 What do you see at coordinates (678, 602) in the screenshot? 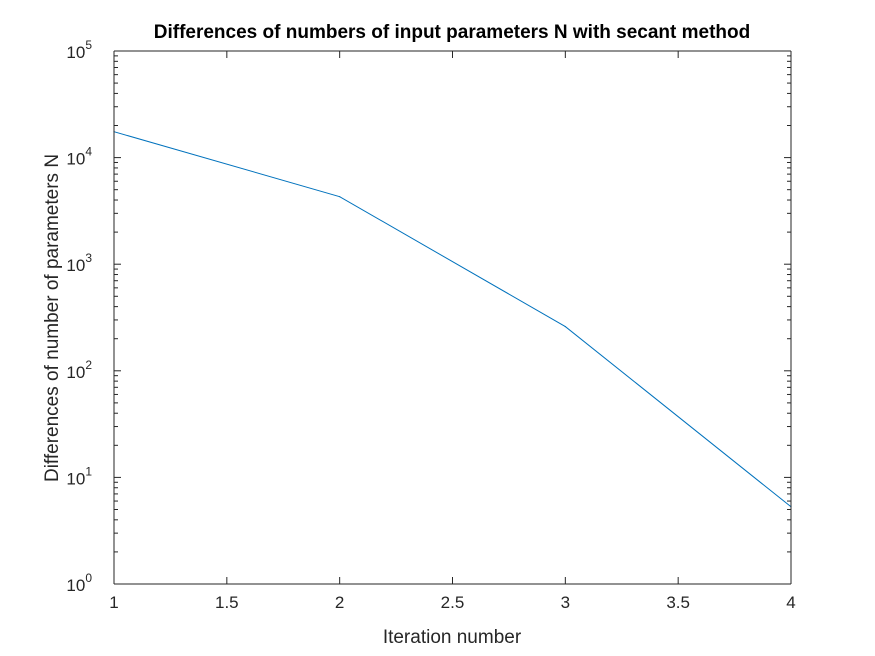
I see `x-tick-label: 3.5` at bounding box center [678, 602].